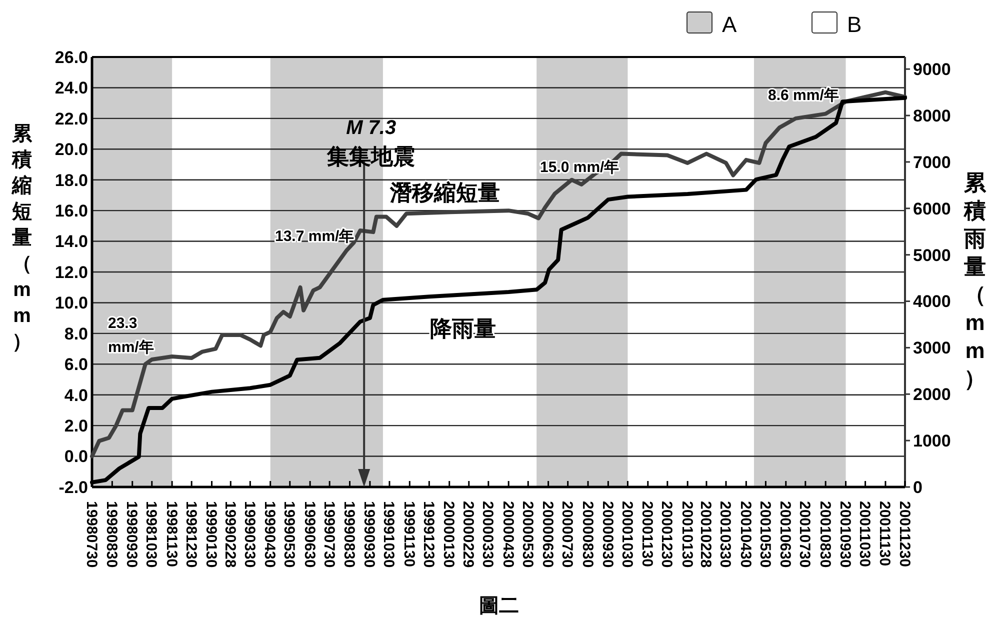  What do you see at coordinates (647, 534) in the screenshot?
I see `x-tick-label: 20001130` at bounding box center [647, 534].